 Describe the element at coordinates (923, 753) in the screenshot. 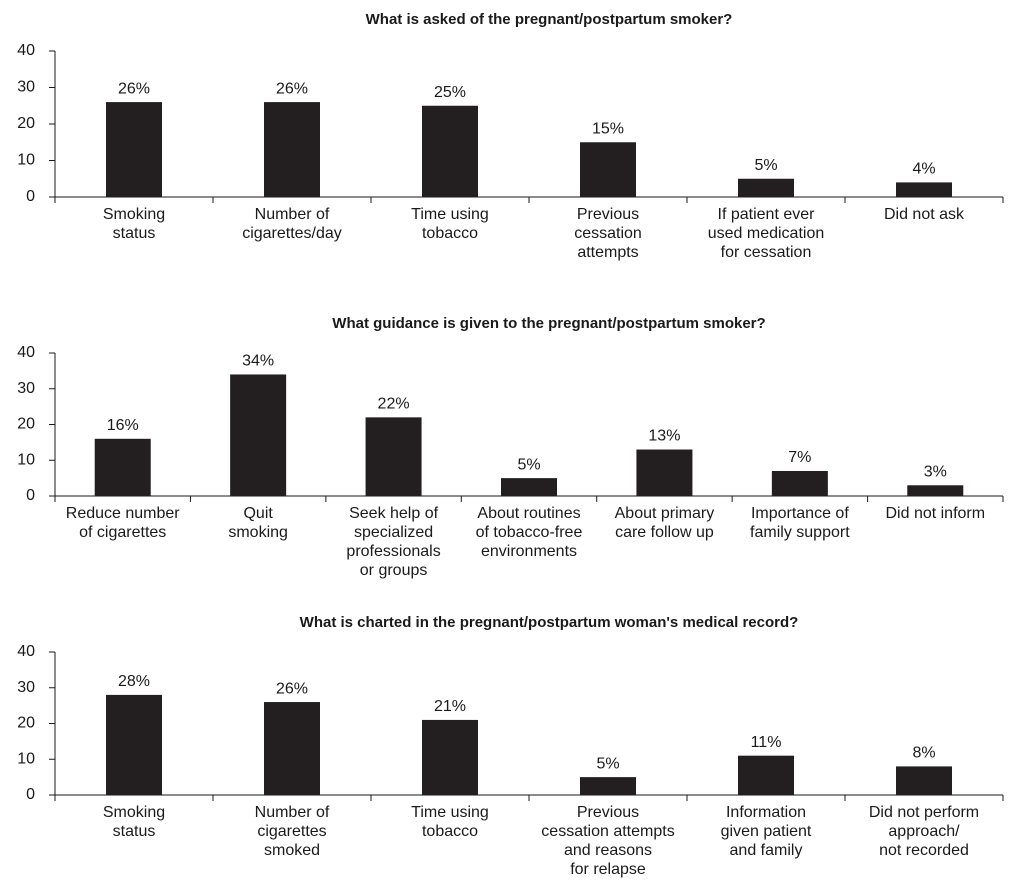

I see `data-label: 8%` at that location.